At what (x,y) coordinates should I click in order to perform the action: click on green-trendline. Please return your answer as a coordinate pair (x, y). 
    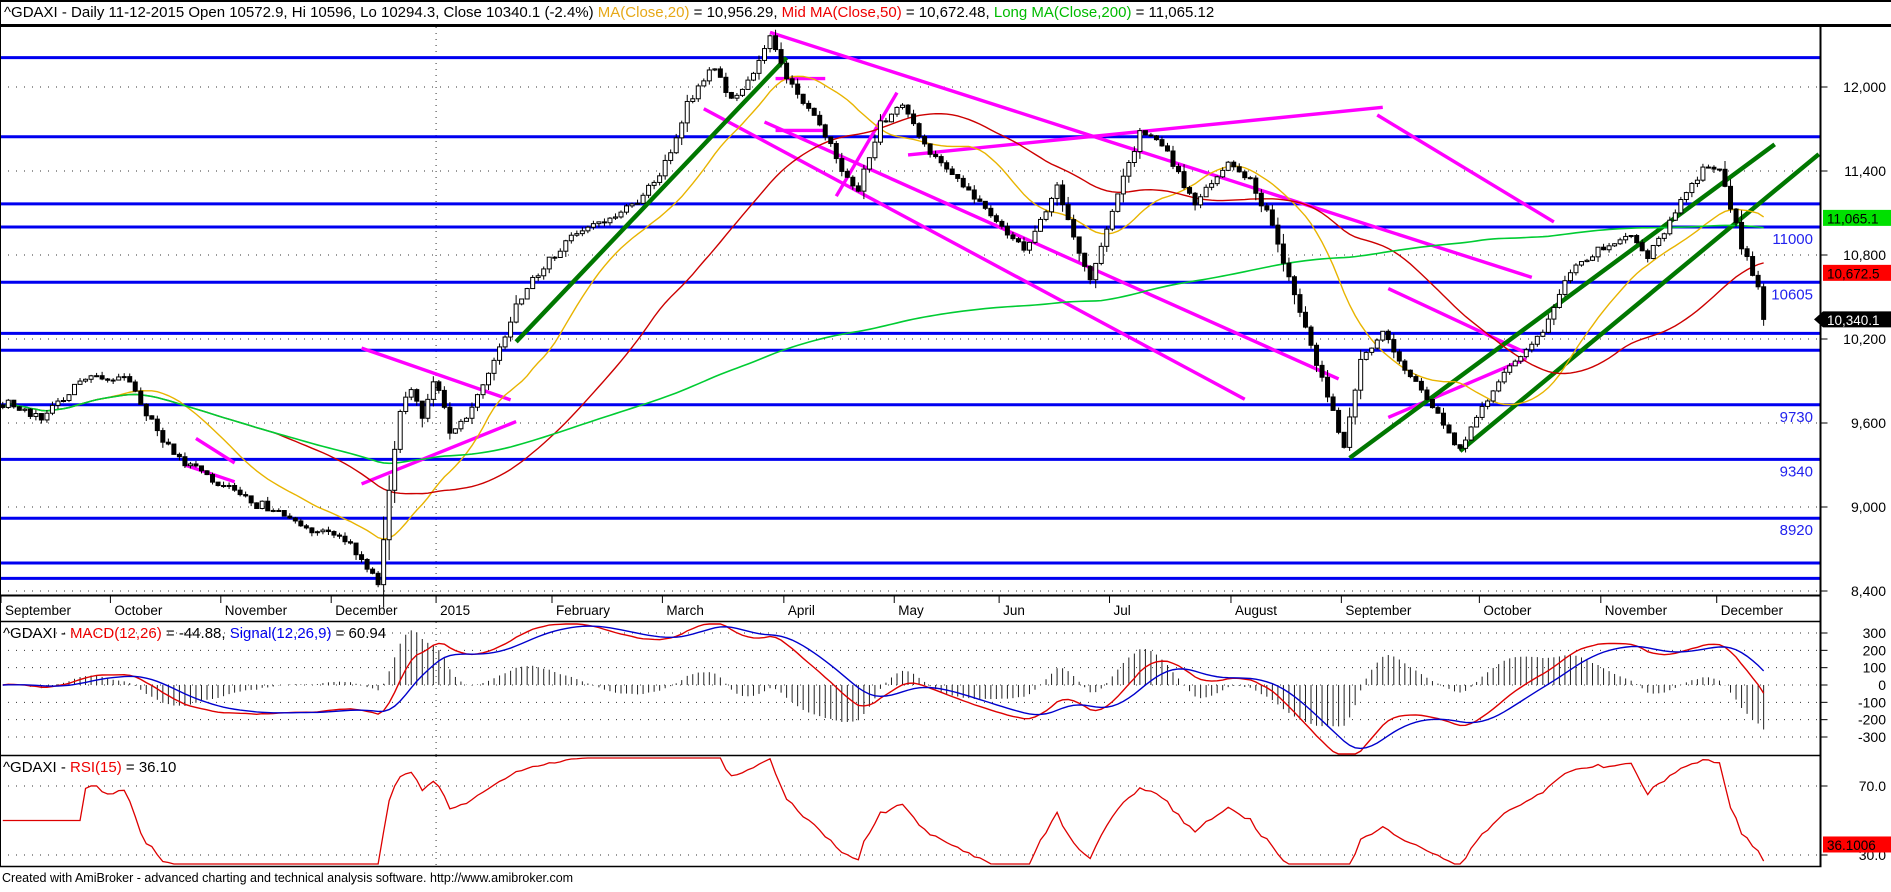
    Looking at the image, I should click on (1562, 301).